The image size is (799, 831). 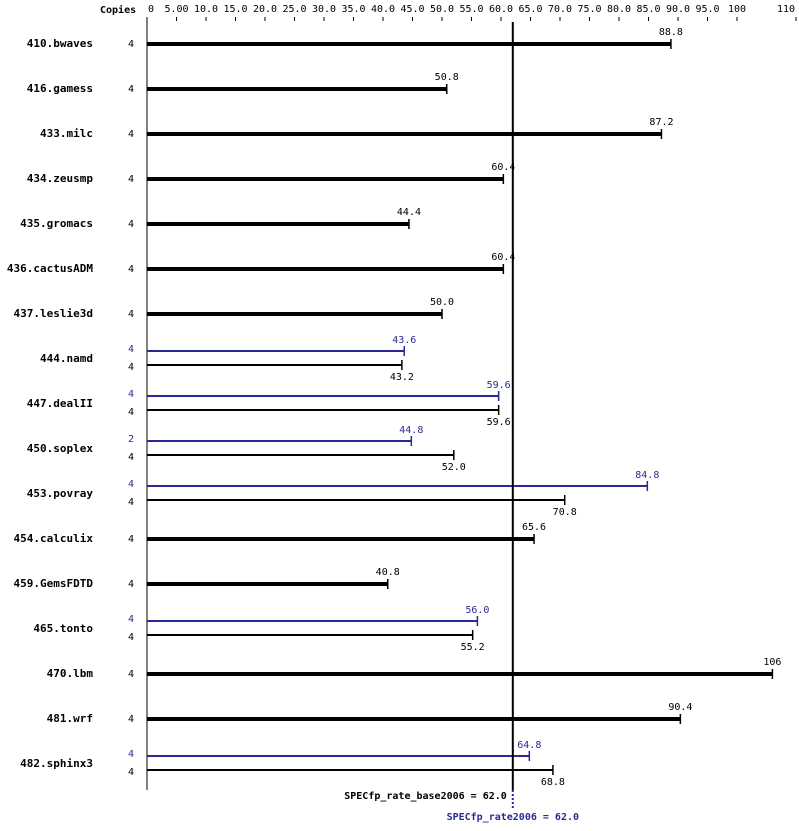 I want to click on value-label: 68.8, so click(x=553, y=782).